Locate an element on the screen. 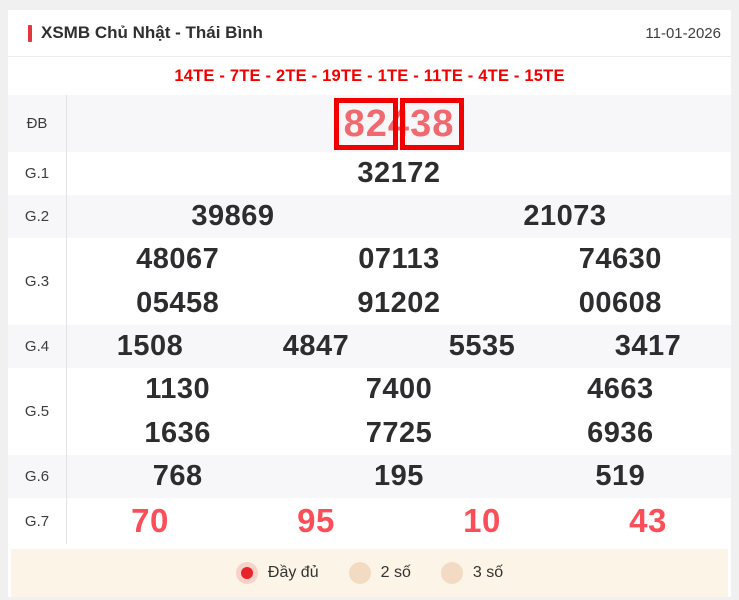  table-row: G.4 1508 4847 5535 3417 is located at coordinates (369, 346).